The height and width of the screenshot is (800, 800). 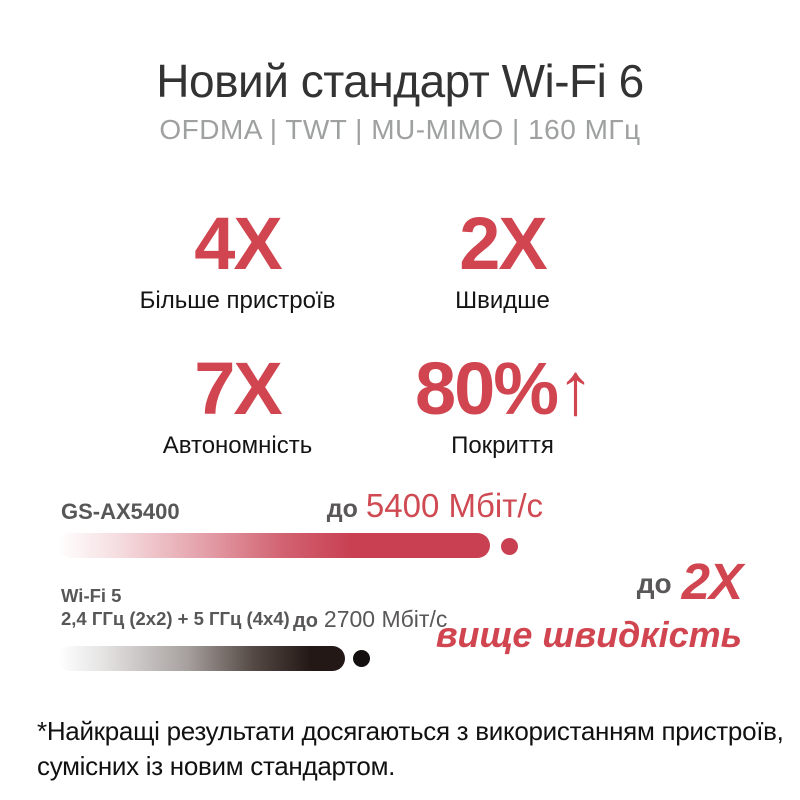 I want to click on page-subtitle: OFDMA | TWT | MU-MIMO | 160 МГц, so click(x=400, y=129).